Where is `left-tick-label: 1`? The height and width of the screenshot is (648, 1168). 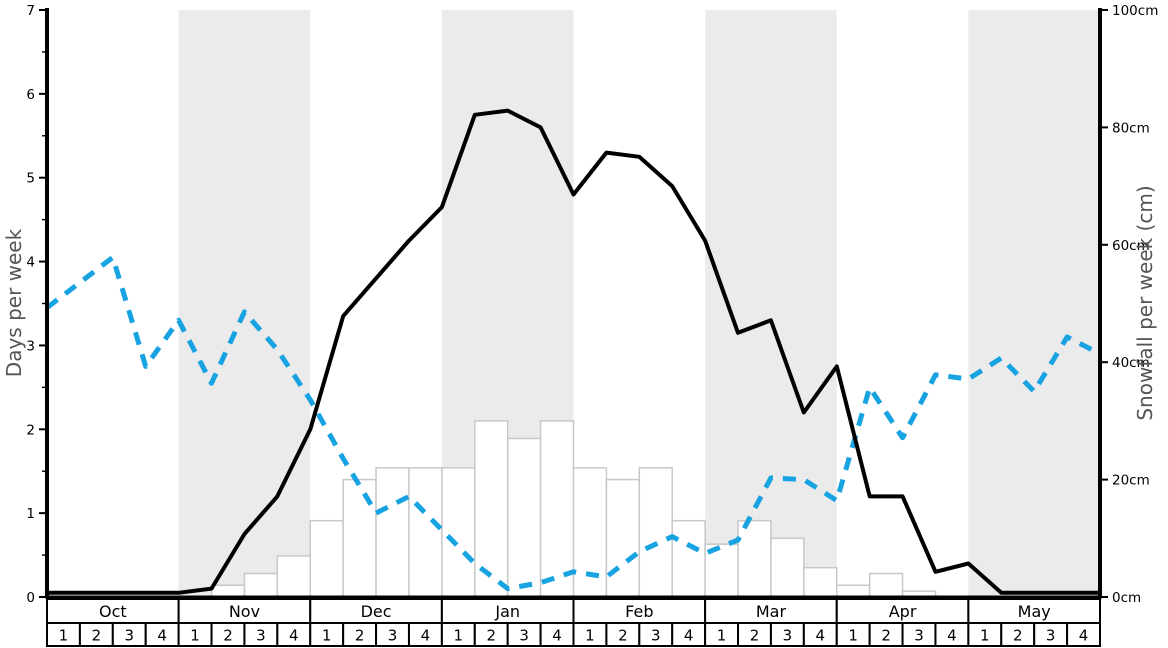 left-tick-label: 1 is located at coordinates (30, 514).